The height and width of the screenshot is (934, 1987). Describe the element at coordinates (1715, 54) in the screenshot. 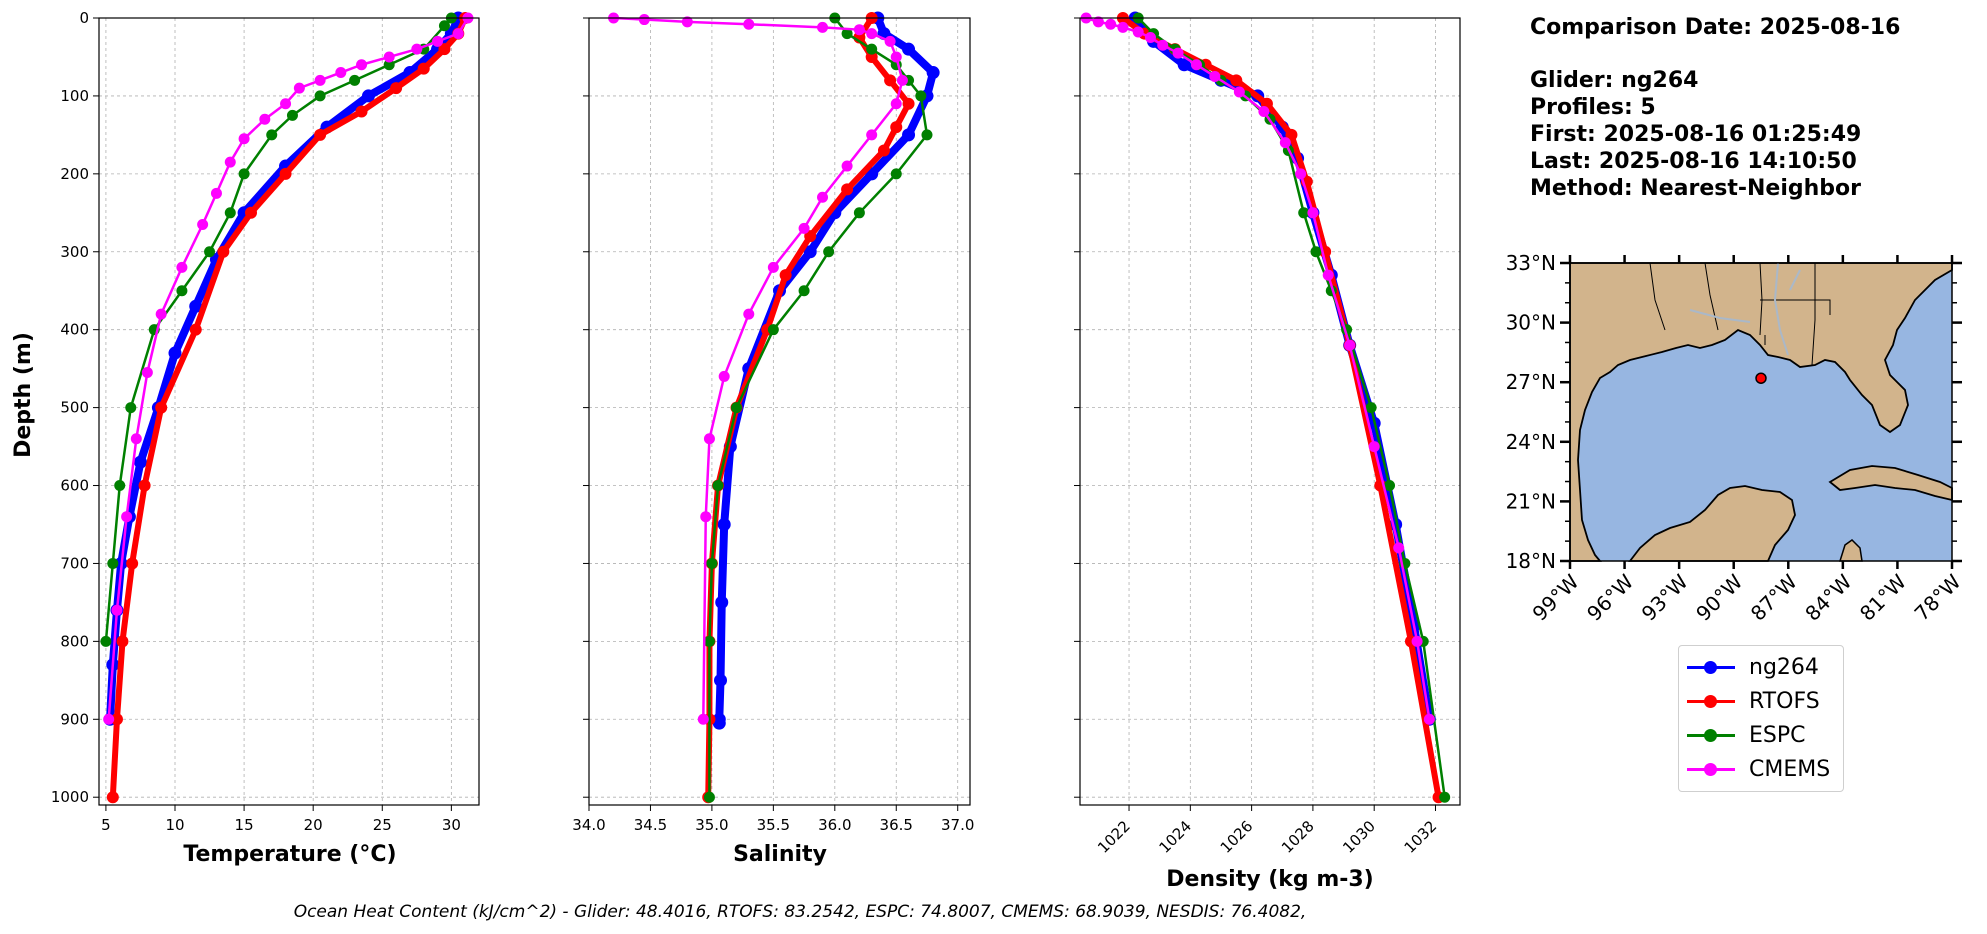

I see `info-spacer` at that location.